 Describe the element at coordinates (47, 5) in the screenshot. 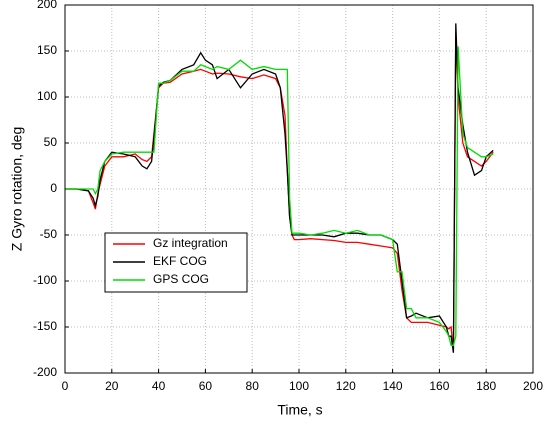

I see `y-tick-label: 200` at that location.